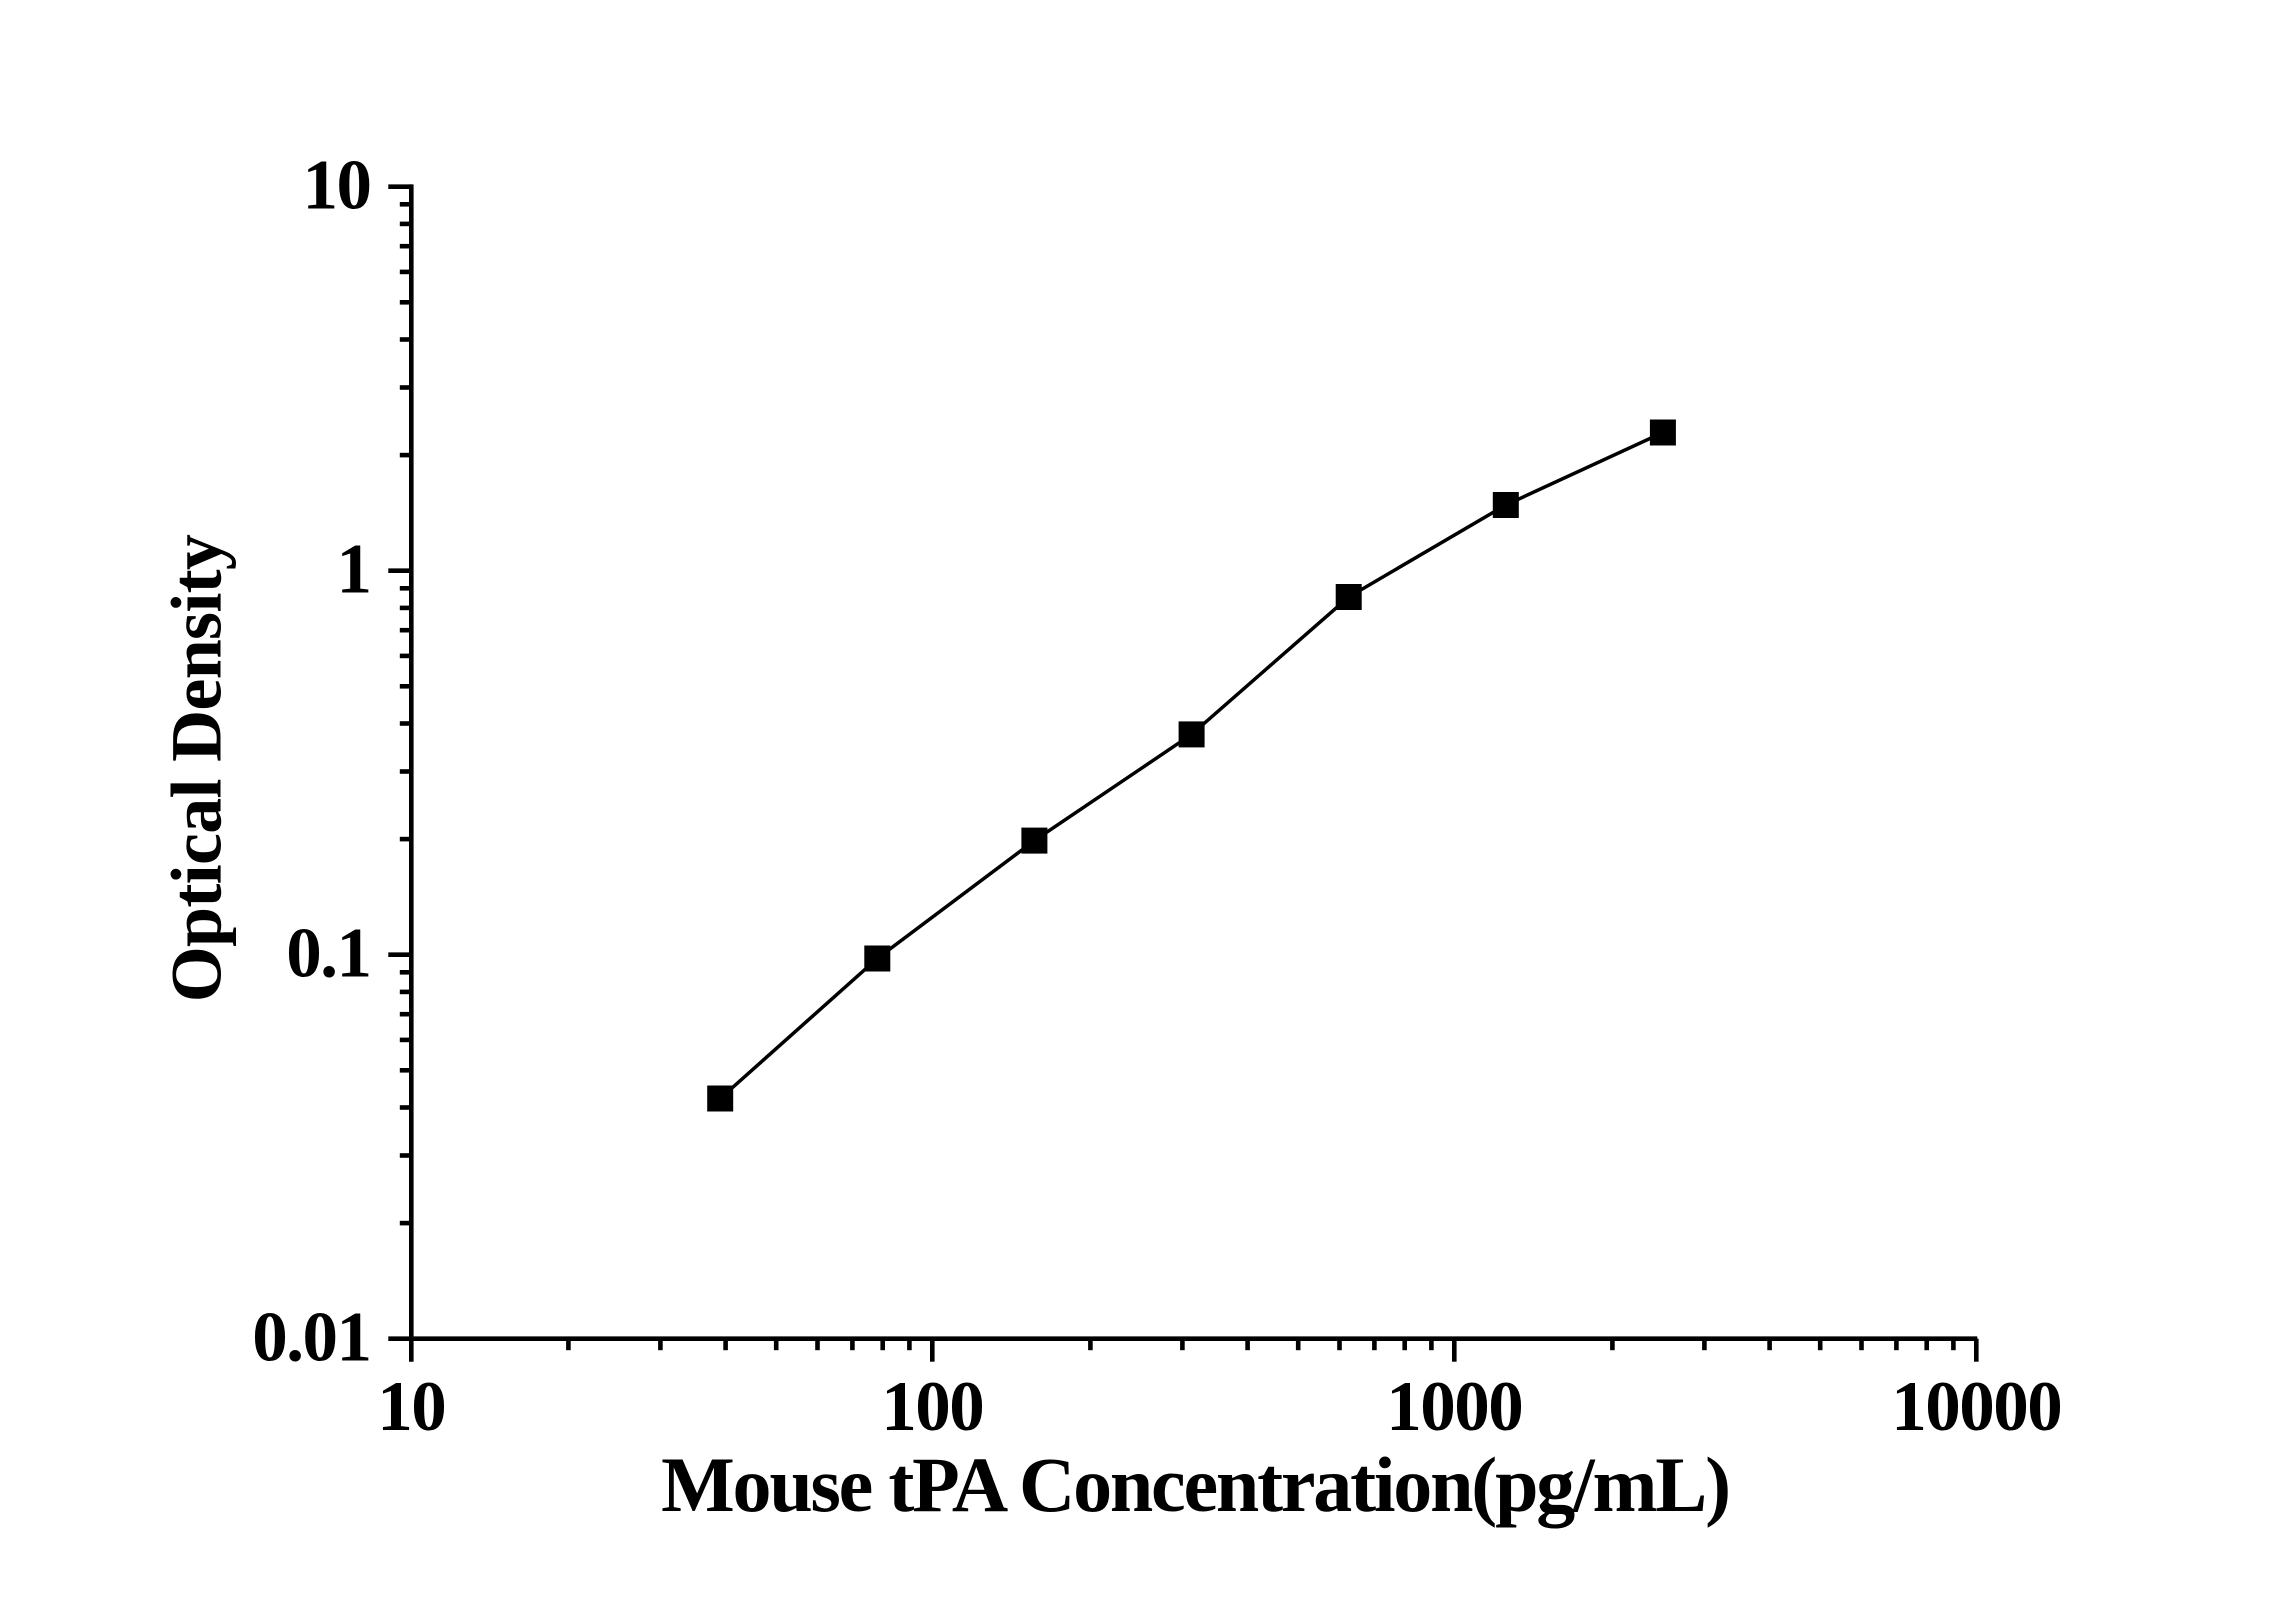  What do you see at coordinates (354, 570) in the screenshot?
I see `svg-text: 1` at bounding box center [354, 570].